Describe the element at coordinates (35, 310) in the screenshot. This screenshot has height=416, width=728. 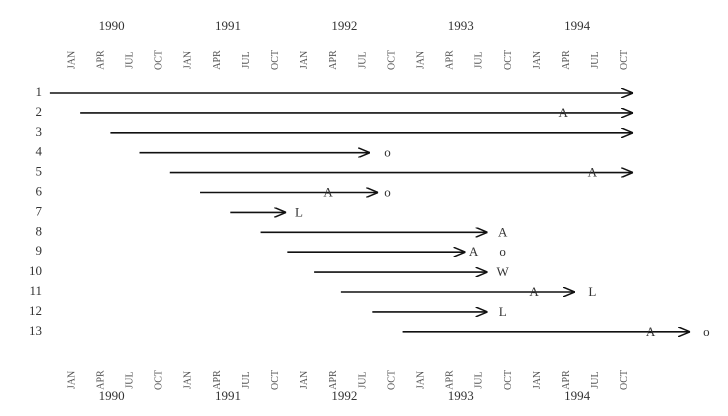
I see `row-label: 12` at that location.